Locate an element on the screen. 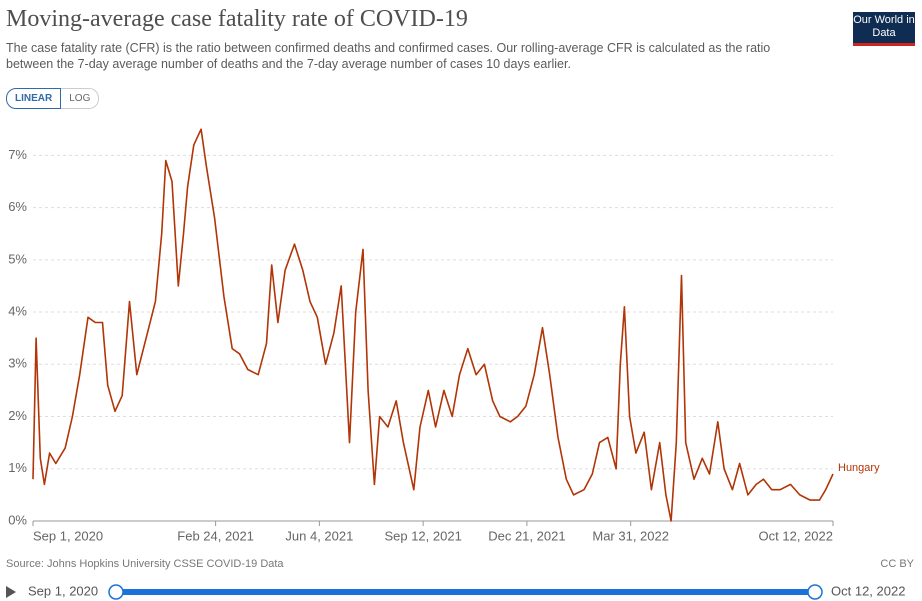  x-tick-label: Mar 31, 2022 is located at coordinates (630, 535).